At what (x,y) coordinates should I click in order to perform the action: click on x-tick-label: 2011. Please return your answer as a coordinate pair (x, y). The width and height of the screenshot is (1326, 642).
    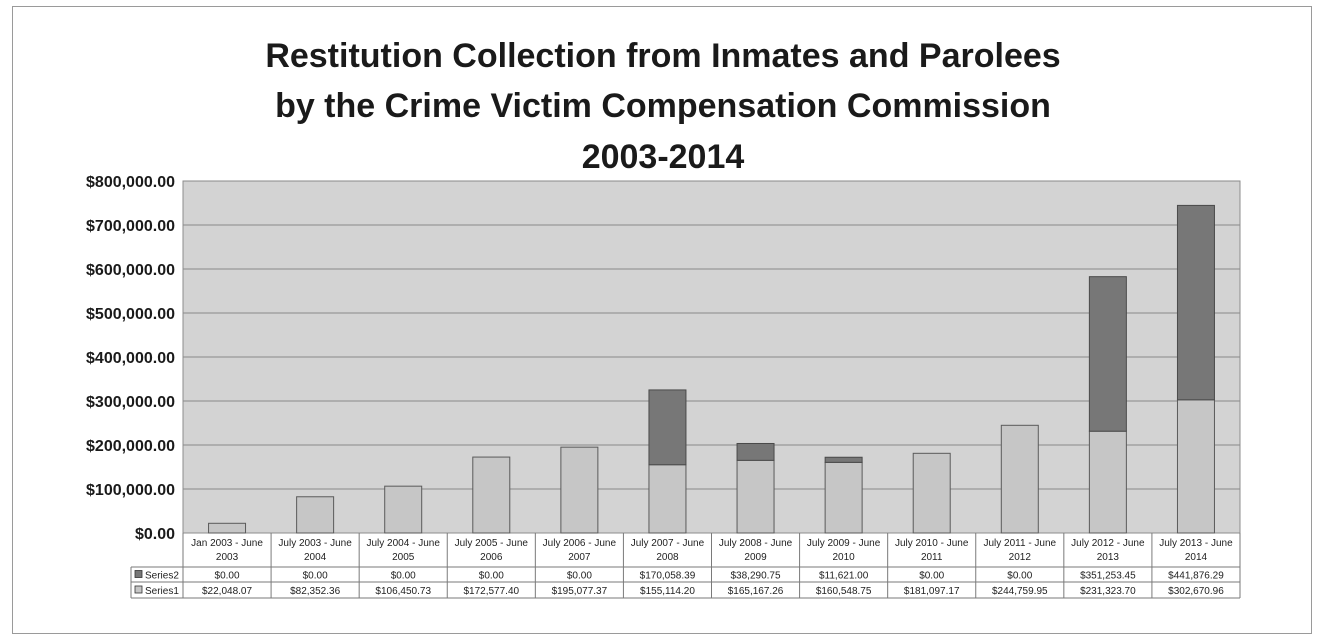
    Looking at the image, I should click on (932, 557).